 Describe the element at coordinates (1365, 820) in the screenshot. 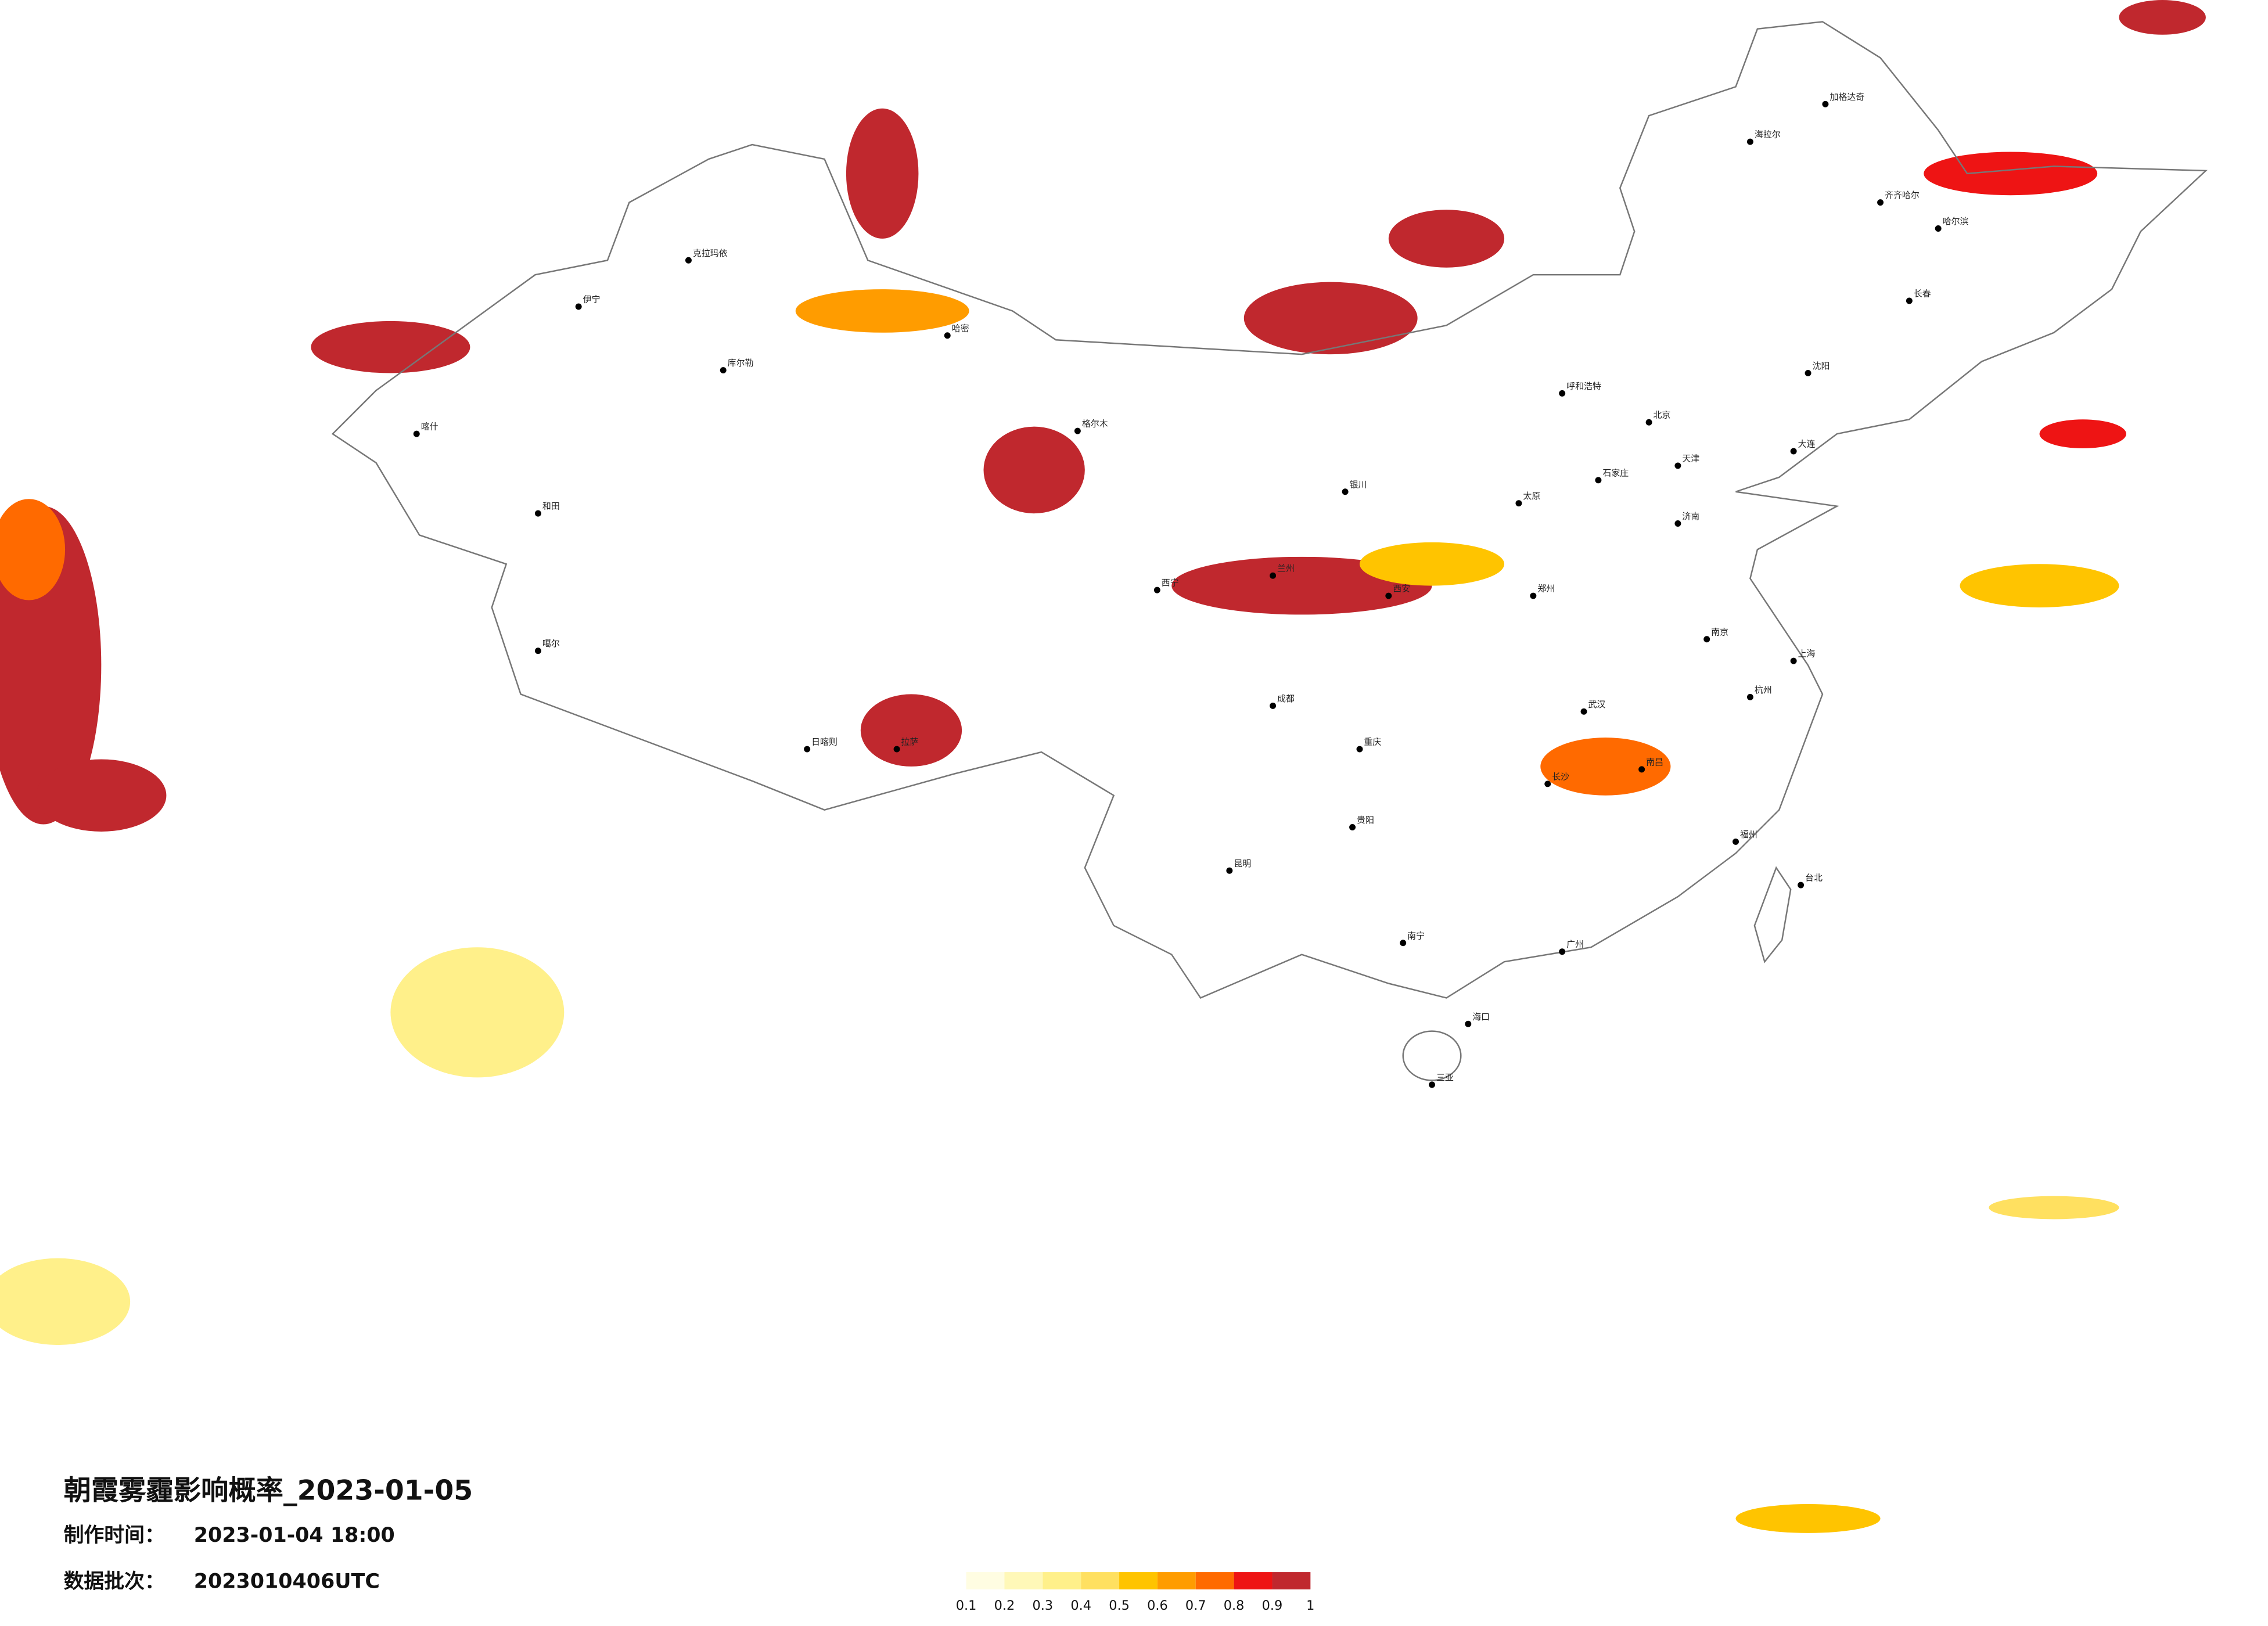

I see `city-label: 贵阳` at that location.